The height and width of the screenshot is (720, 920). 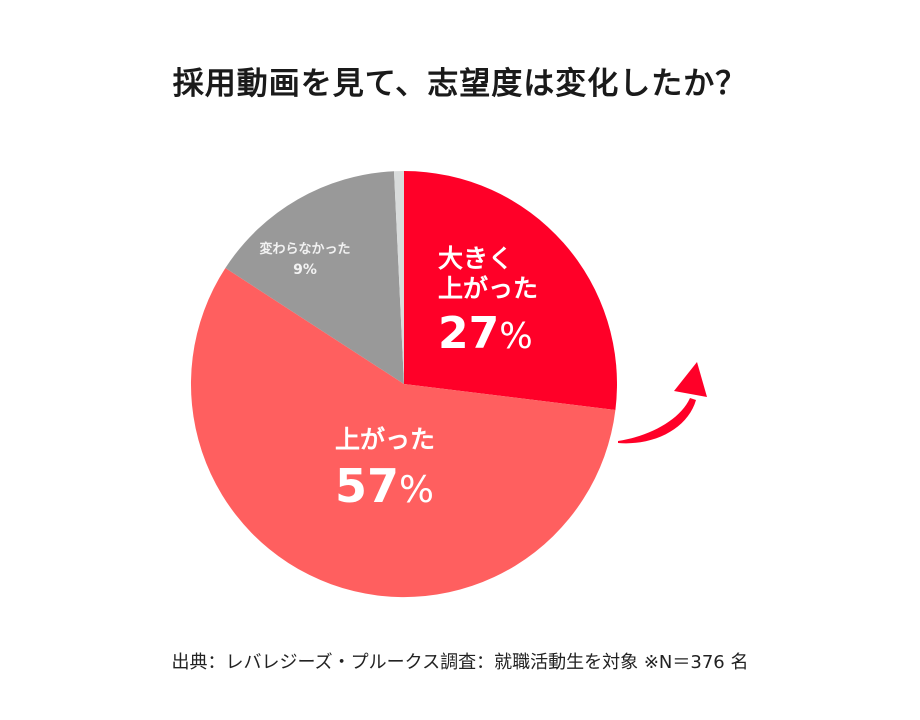 I want to click on curved-up-arrow-icon, so click(x=662, y=403).